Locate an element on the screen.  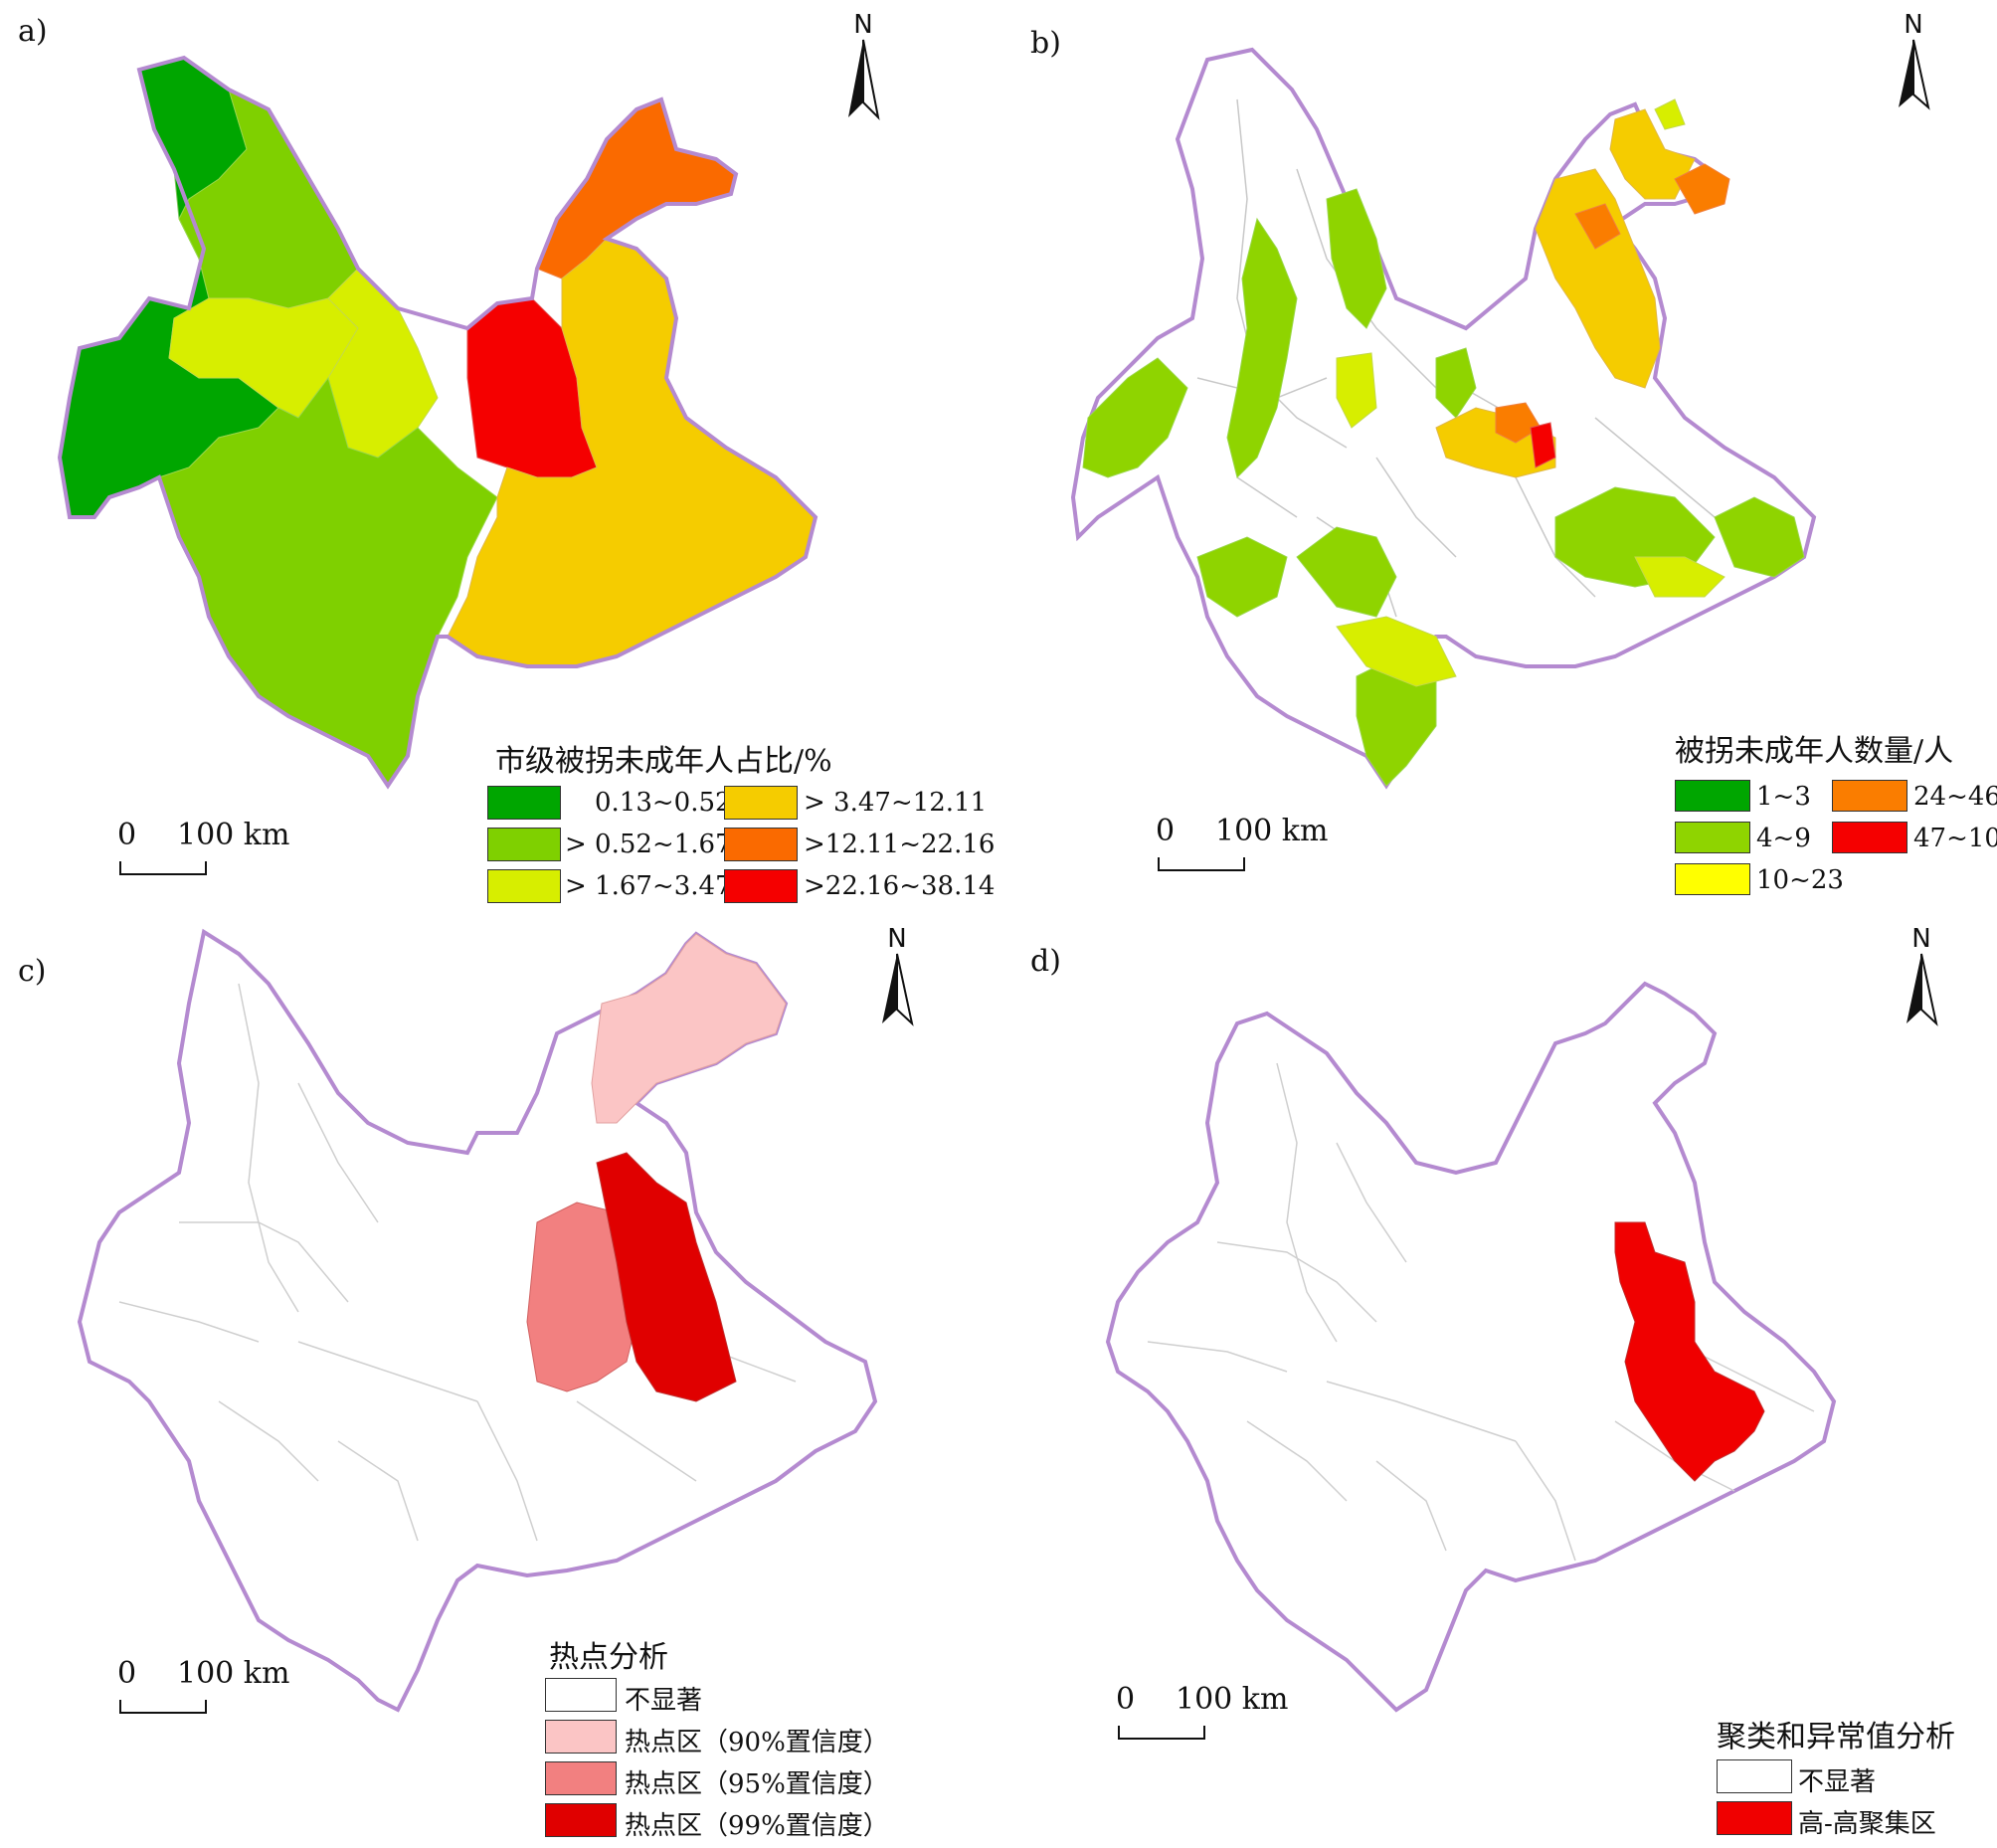
panel-label: b) is located at coordinates (1045, 43).